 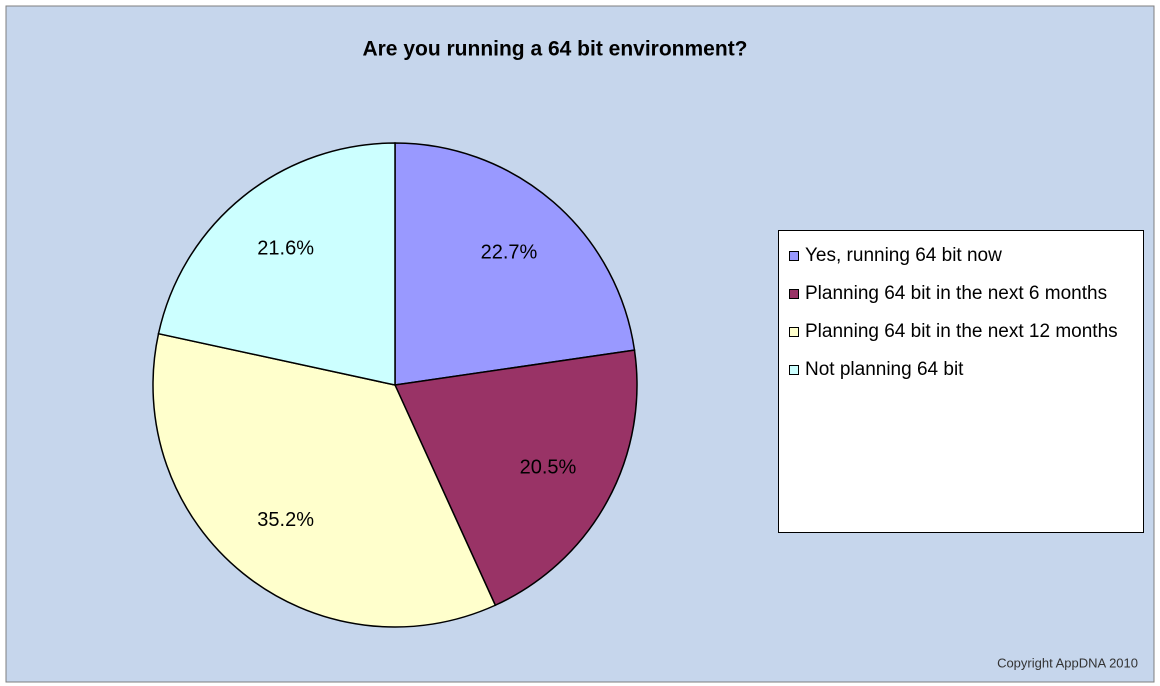 I want to click on legend-entry: Planning 64 bit in the next 12 months, so click(x=961, y=332).